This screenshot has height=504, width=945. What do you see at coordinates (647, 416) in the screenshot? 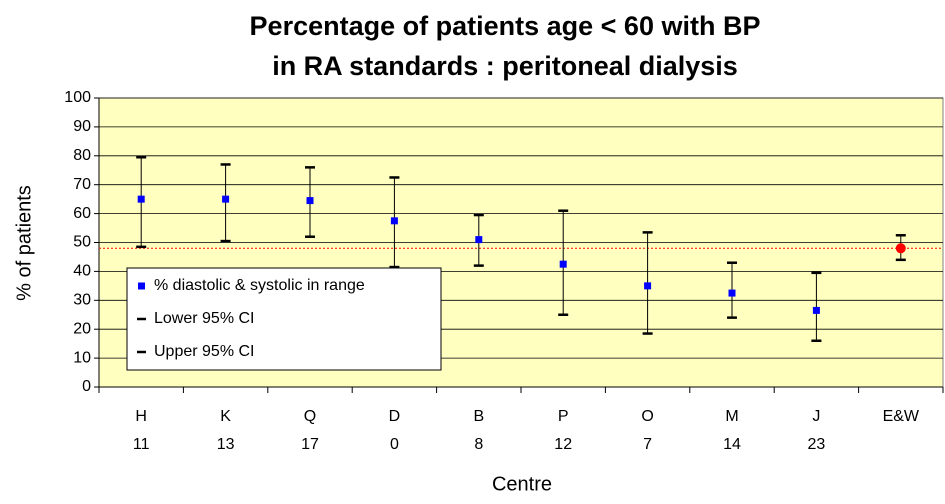
I see `x-tick-label: O` at bounding box center [647, 416].